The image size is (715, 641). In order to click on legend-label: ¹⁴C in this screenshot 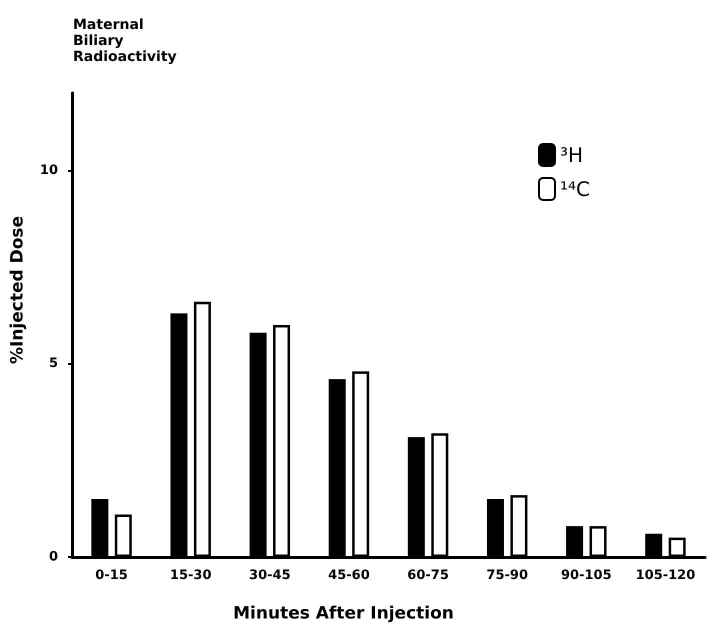, I will do `click(575, 189)`.